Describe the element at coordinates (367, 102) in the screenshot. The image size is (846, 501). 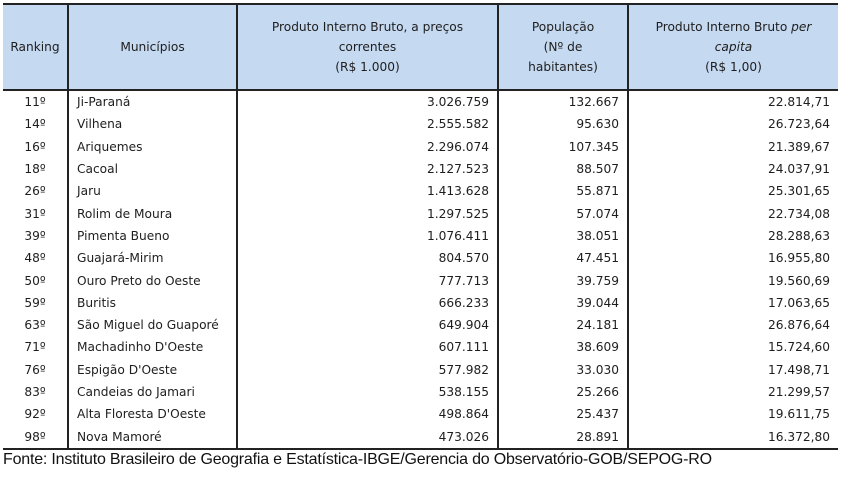
I see `cell-pib: 3.026.759` at that location.